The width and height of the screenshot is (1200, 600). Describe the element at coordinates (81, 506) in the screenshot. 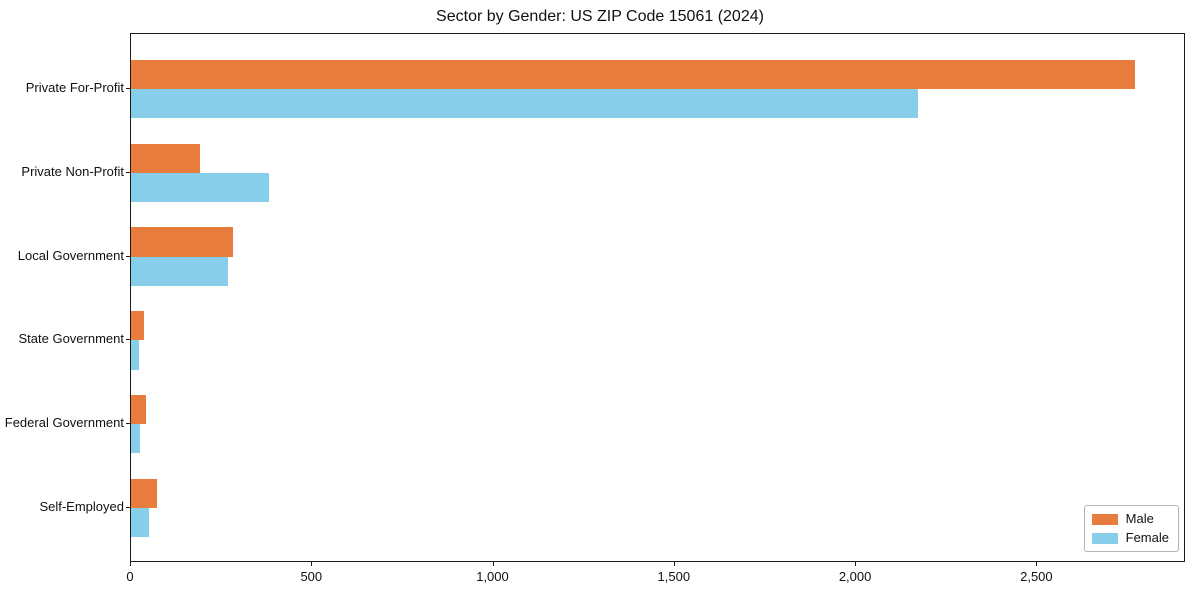

I see `y-tick-label-self-employed: Self-Employed` at that location.